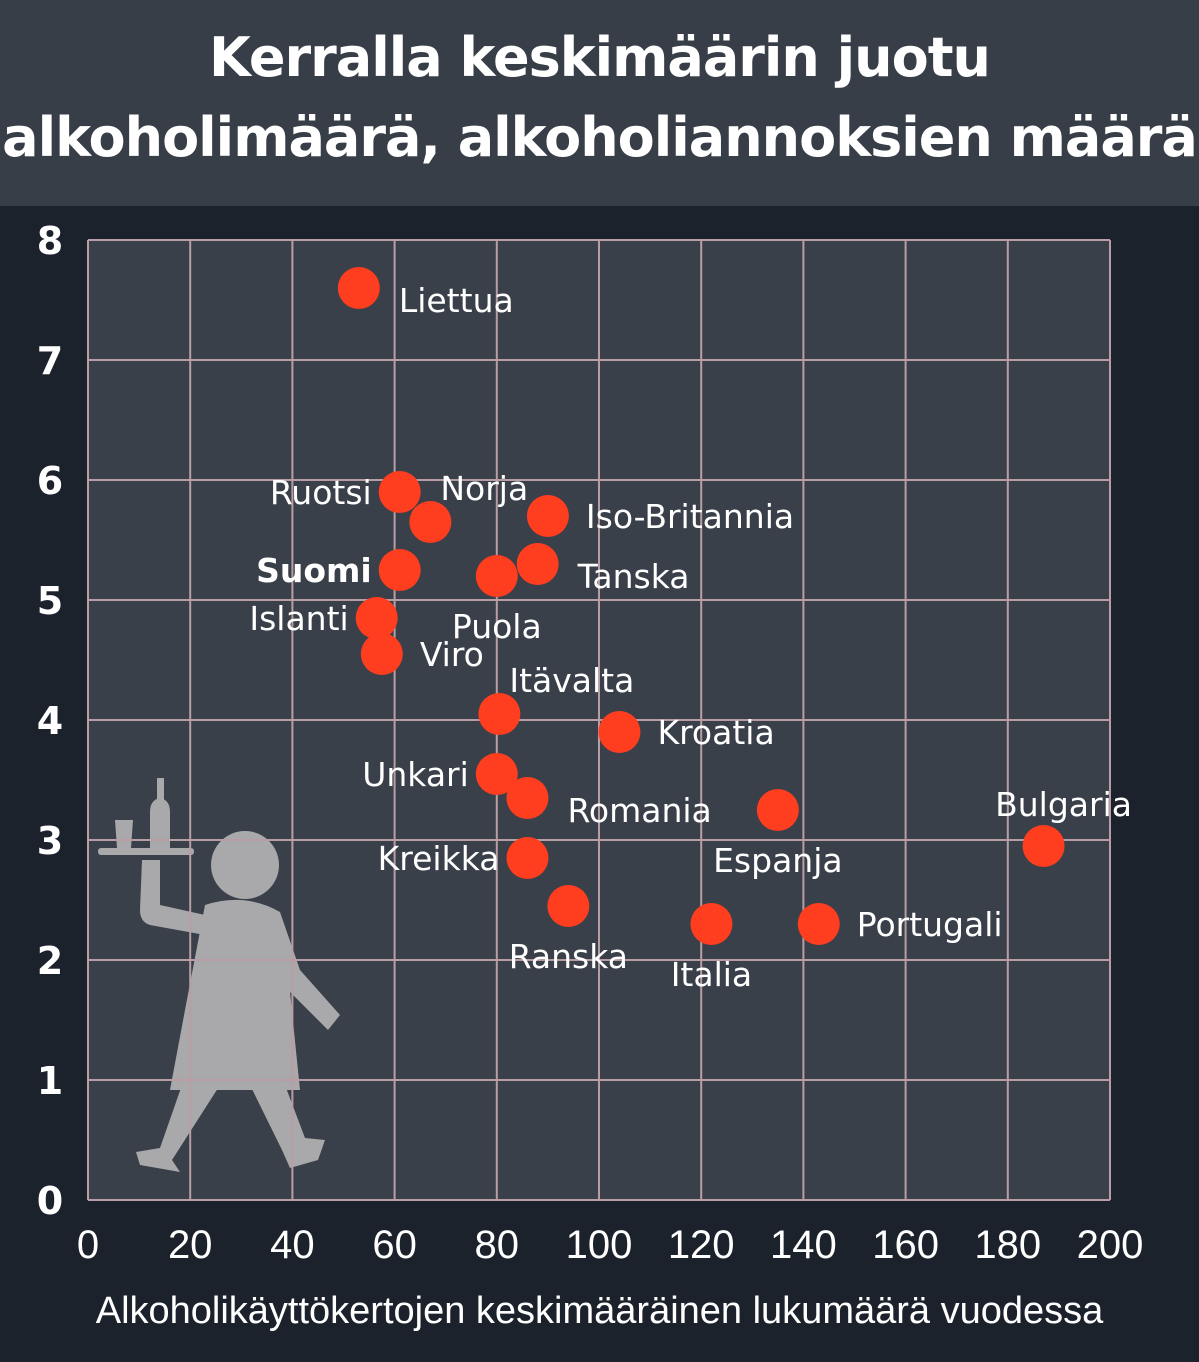 The height and width of the screenshot is (1362, 1199). Describe the element at coordinates (321, 492) in the screenshot. I see `point-label: Ruotsi` at that location.